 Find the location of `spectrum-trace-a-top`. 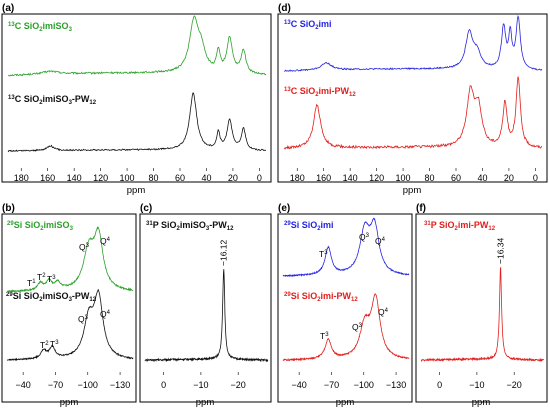

spectrum-trace-a-top is located at coordinates (137, 46).